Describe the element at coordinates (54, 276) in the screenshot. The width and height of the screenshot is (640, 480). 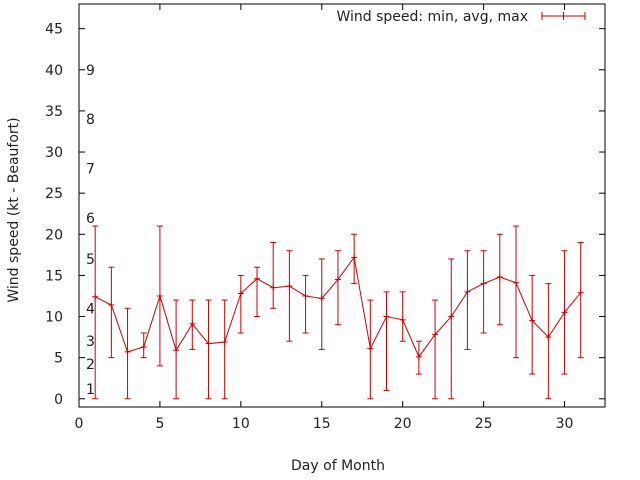
I see `y-tick-label: 15` at that location.